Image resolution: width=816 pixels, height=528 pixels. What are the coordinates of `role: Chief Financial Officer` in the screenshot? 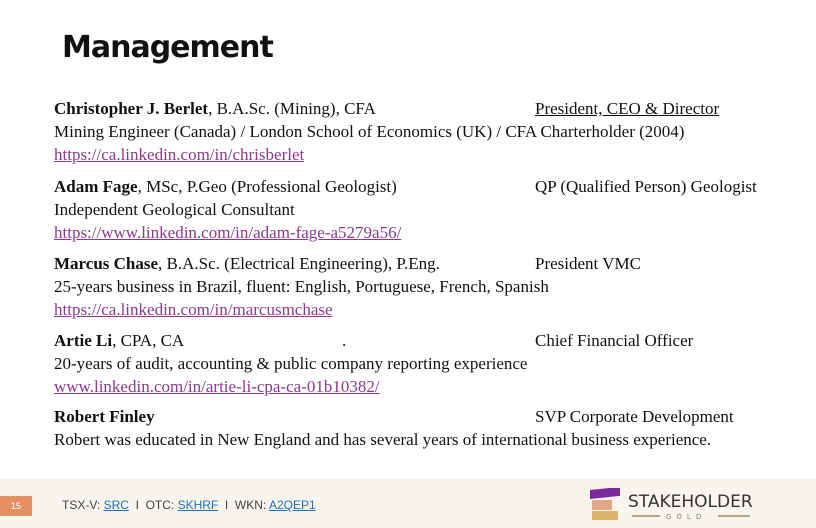 It's located at (614, 340).